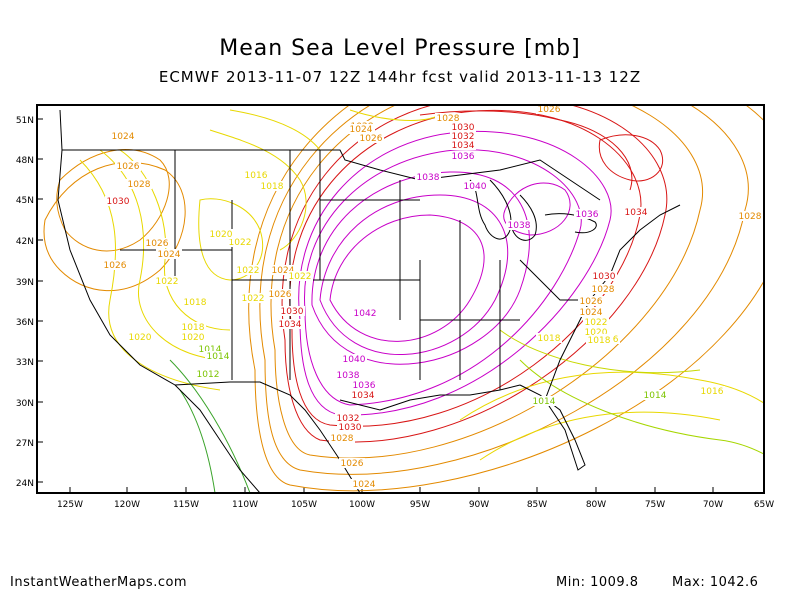 The width and height of the screenshot is (800, 600). Describe the element at coordinates (208, 375) in the screenshot. I see `isobar-label: 1012` at that location.